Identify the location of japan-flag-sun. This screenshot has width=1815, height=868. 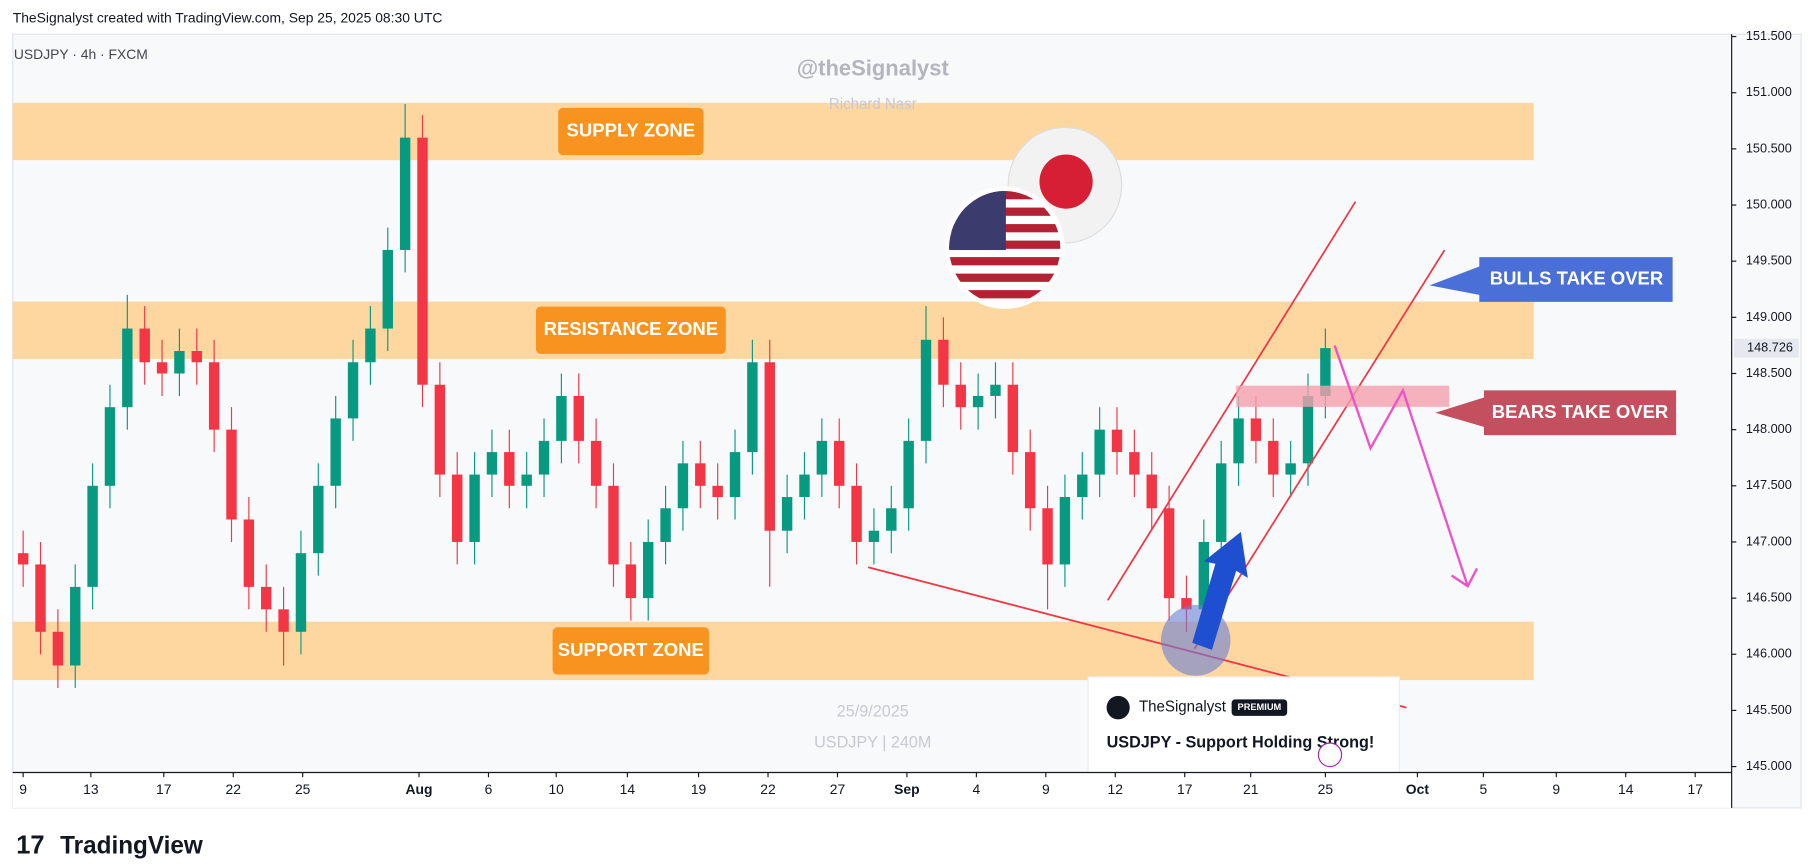
(1066, 181).